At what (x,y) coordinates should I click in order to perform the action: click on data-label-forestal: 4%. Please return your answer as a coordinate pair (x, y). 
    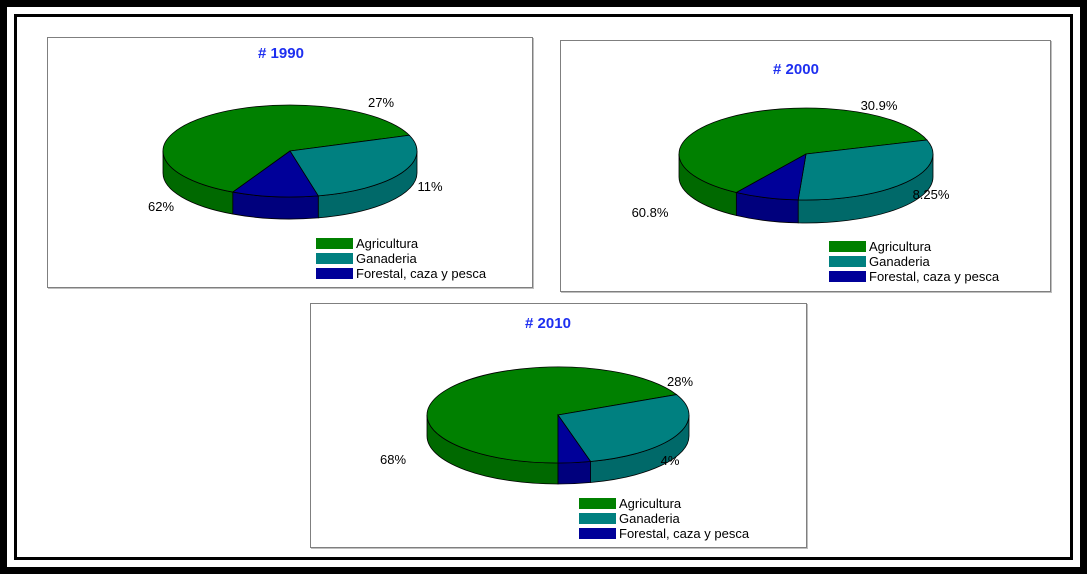
    Looking at the image, I should click on (670, 460).